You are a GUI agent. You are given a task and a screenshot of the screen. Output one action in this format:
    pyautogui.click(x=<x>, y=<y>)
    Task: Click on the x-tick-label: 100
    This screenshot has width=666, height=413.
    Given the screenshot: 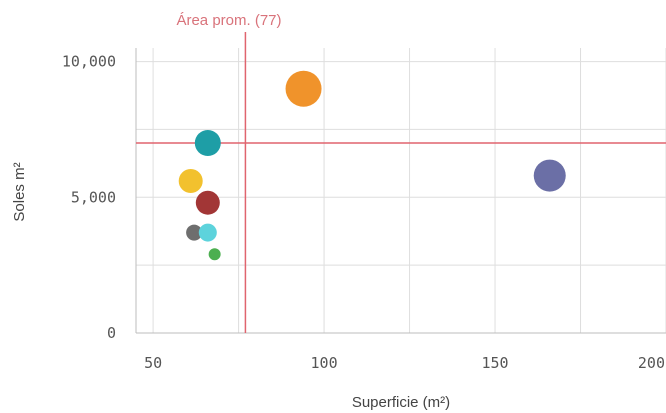 What is the action you would take?
    pyautogui.click(x=324, y=363)
    